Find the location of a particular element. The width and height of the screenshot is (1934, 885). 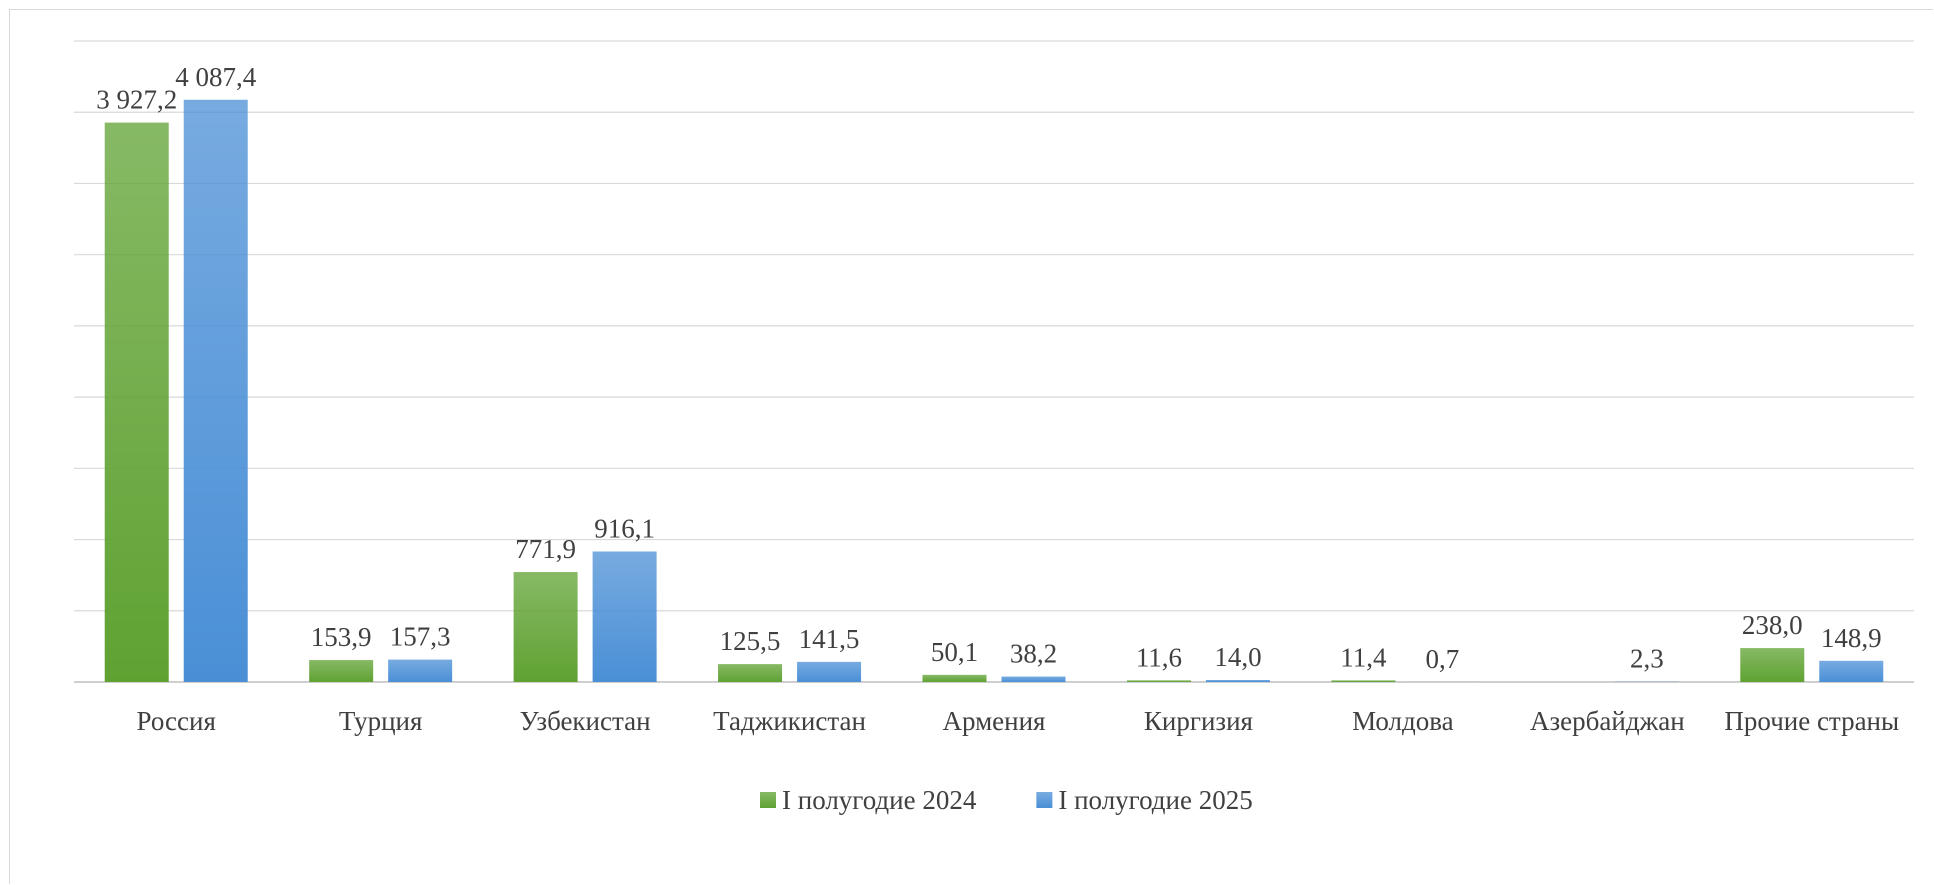

data-label: 238,0 is located at coordinates (1772, 625).